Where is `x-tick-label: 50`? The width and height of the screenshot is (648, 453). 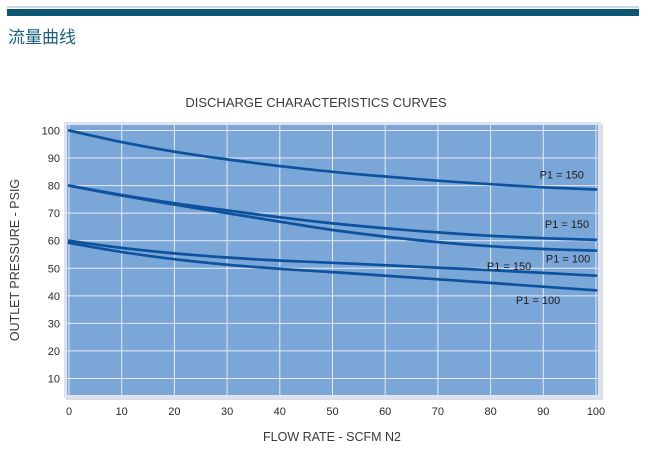
x-tick-label: 50 is located at coordinates (332, 412).